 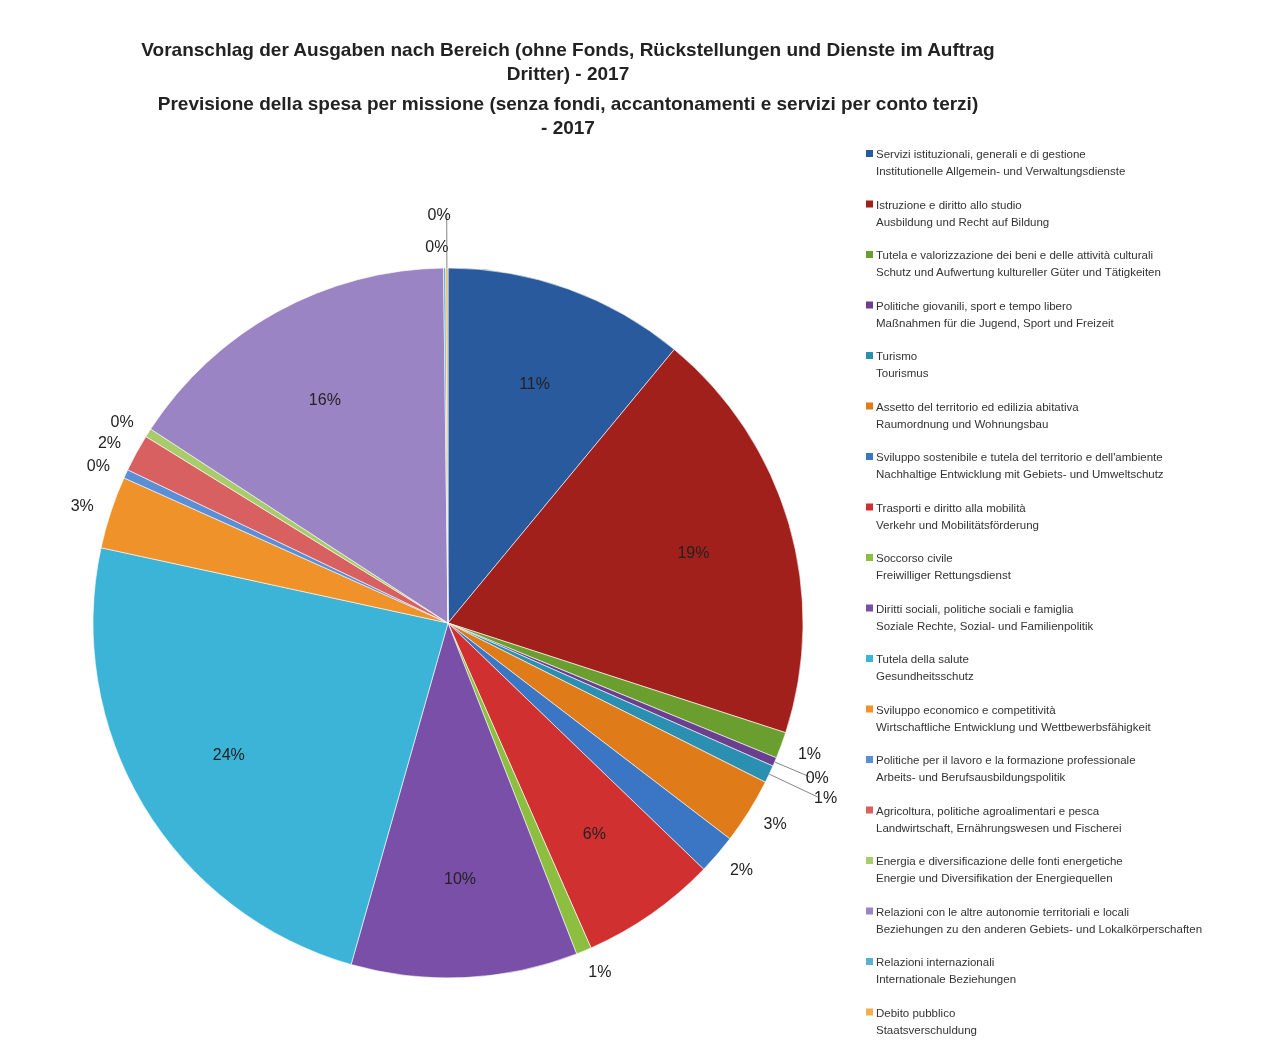 I want to click on legend-label: Sviluppo sostenibile e tutela del territorio e dell'ambiente Nachhaltige Entwicklung mit Gebiets- und Umweltschutz, so click(x=1020, y=465).